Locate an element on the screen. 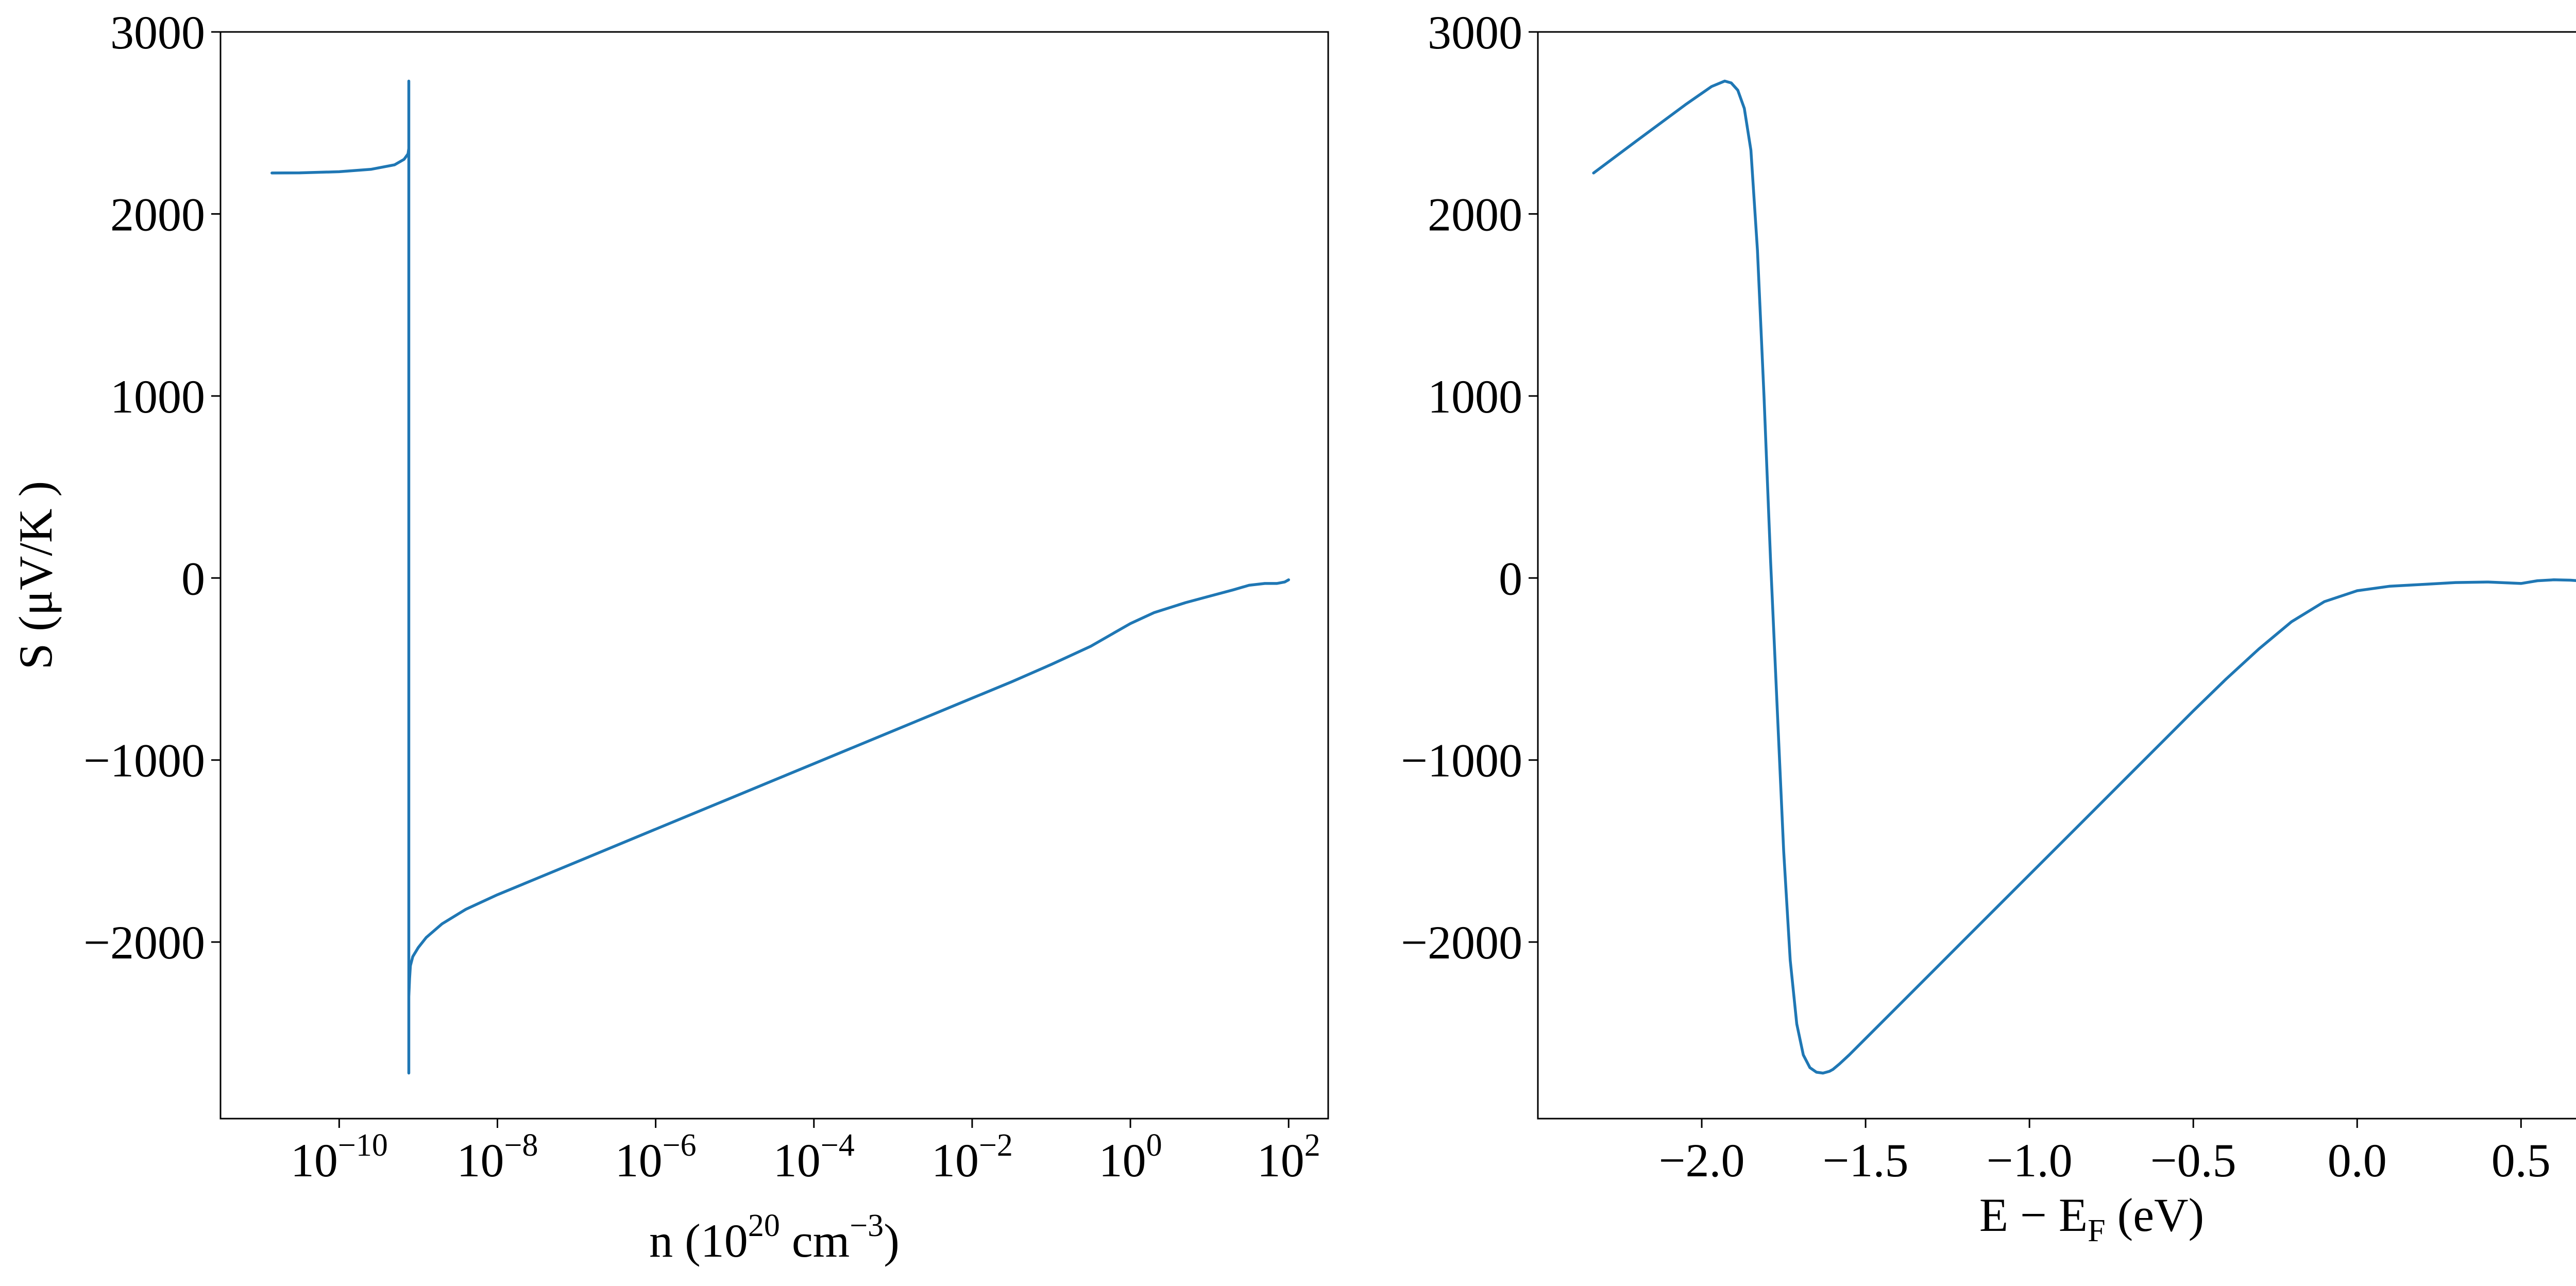 The width and height of the screenshot is (2576, 1286). left-x-tick-label: 10⁻⁴ is located at coordinates (814, 1157).